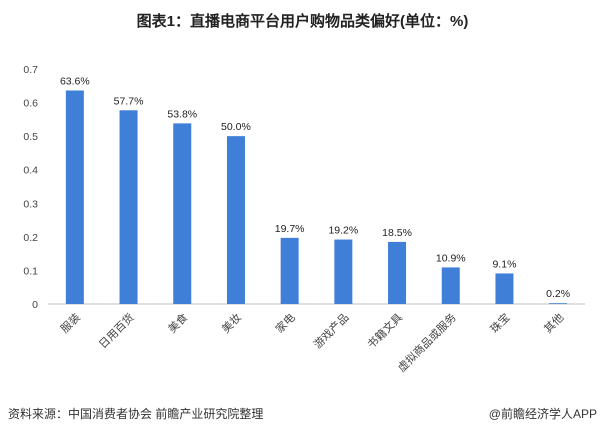 The image size is (605, 434). What do you see at coordinates (504, 264) in the screenshot?
I see `data-label: 9.1%` at bounding box center [504, 264].